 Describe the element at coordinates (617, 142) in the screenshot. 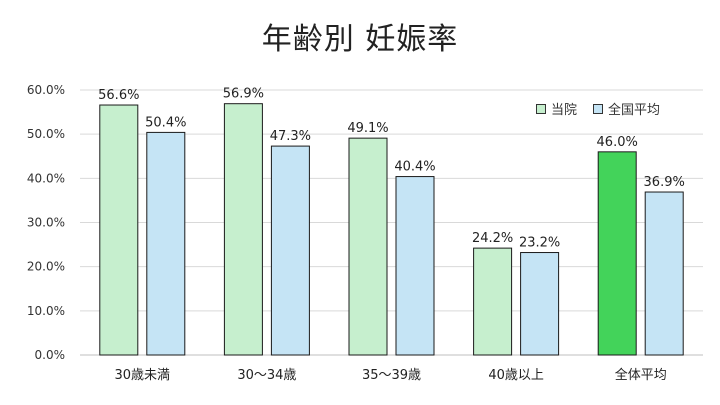

I see `data-label: 46.0%` at that location.